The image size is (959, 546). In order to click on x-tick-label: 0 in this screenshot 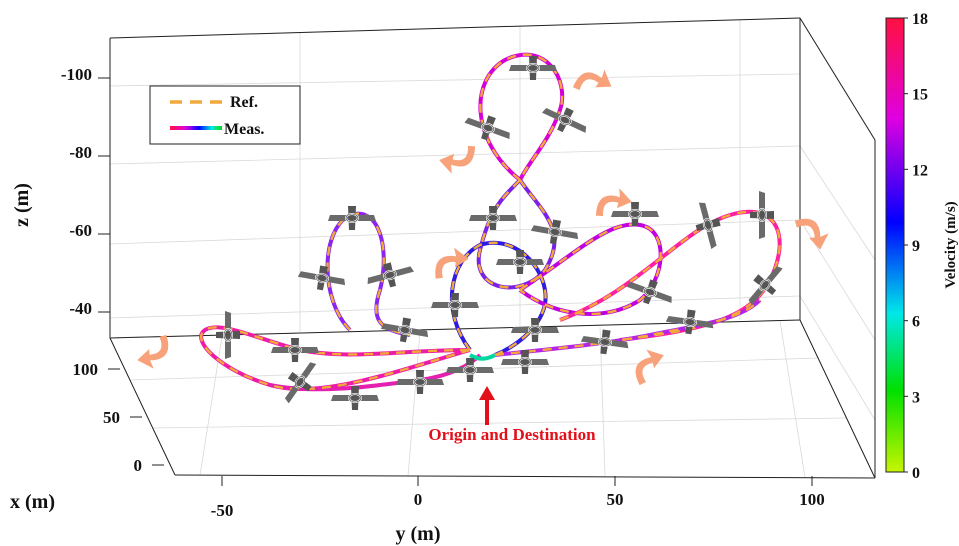, I will do `click(138, 465)`.